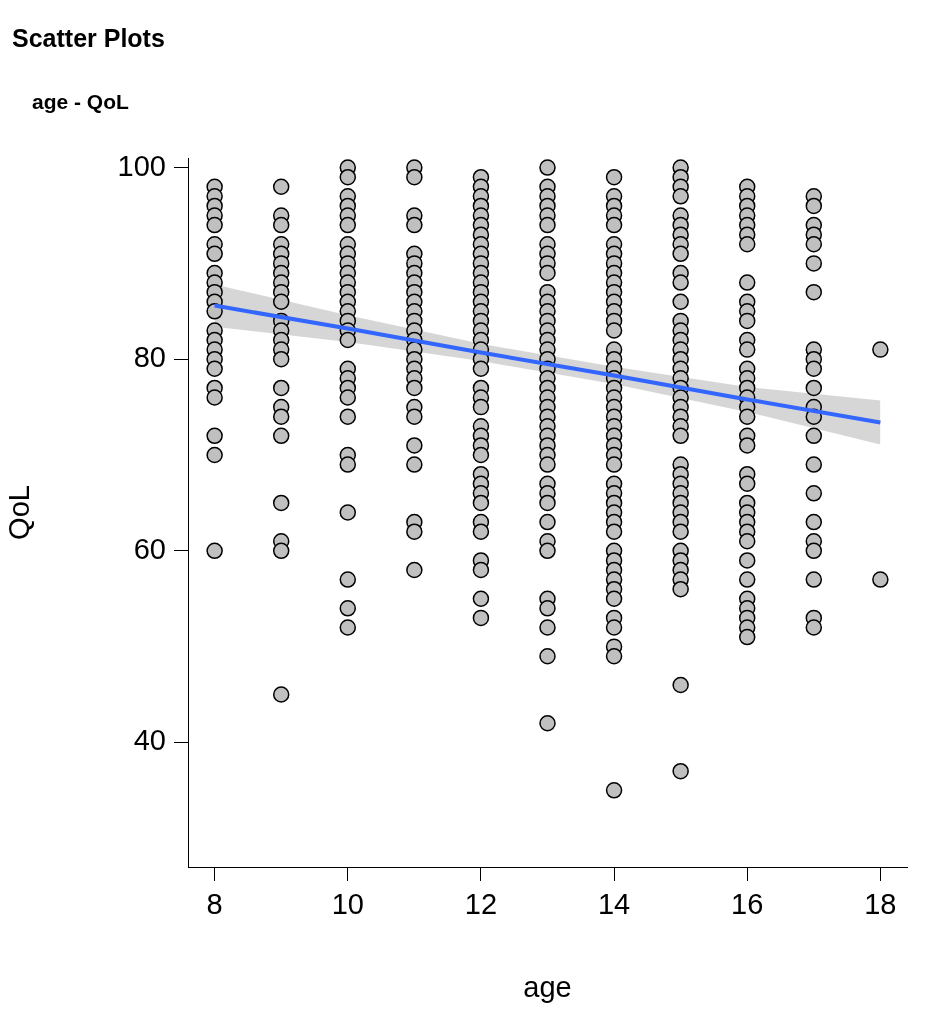 The image size is (950, 1010). I want to click on x-axis-title: age, so click(547, 986).